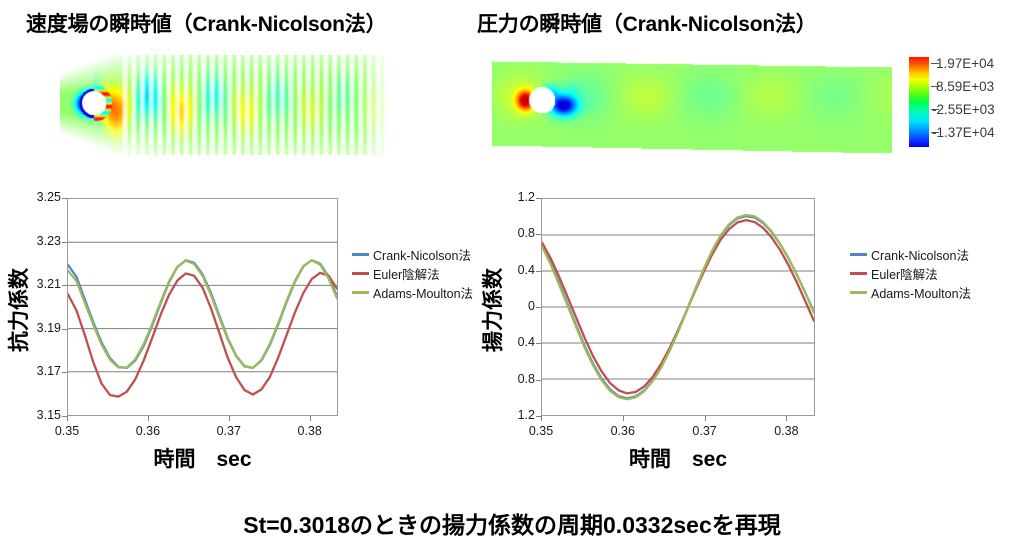  I want to click on drag-y-axis-title: 抗力係数, so click(19, 310).